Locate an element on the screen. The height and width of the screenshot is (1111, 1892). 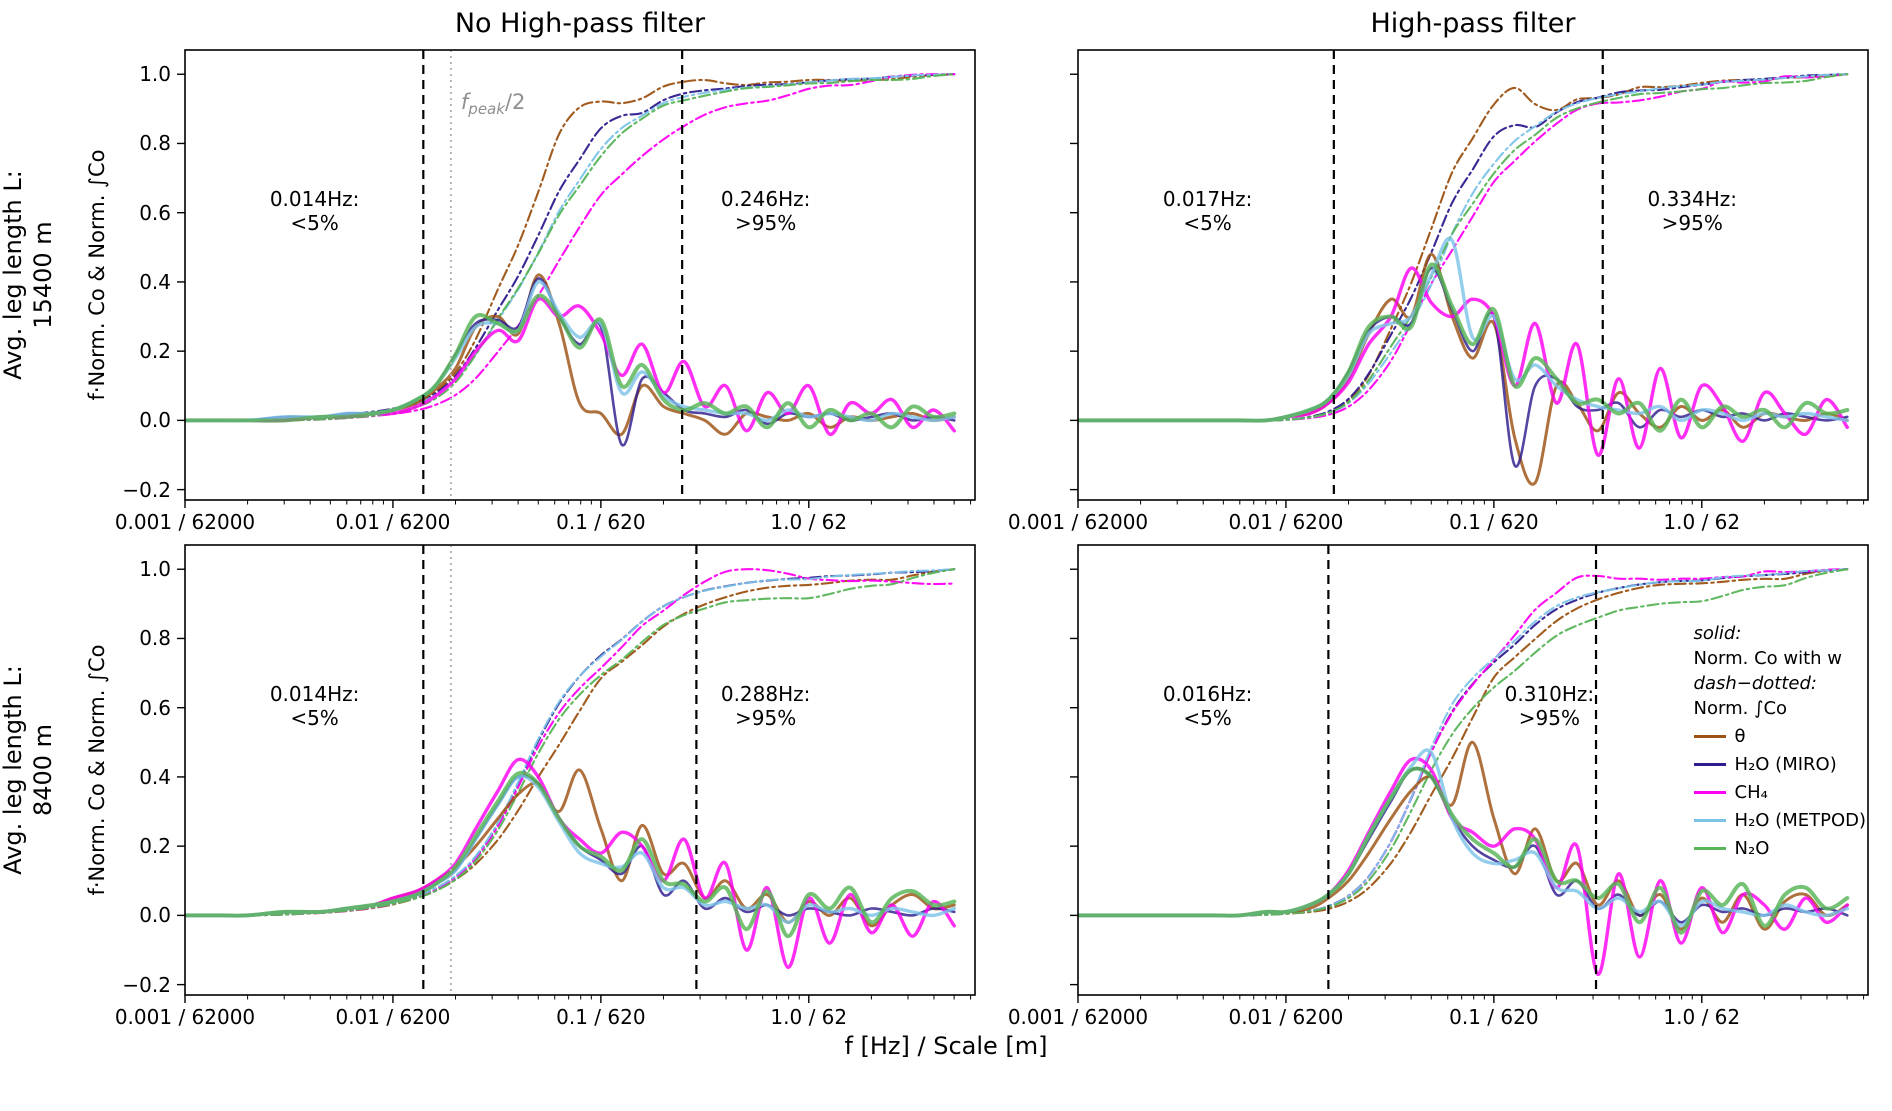
threshold-annotation: 0.017Hz: <5% is located at coordinates (1208, 211).